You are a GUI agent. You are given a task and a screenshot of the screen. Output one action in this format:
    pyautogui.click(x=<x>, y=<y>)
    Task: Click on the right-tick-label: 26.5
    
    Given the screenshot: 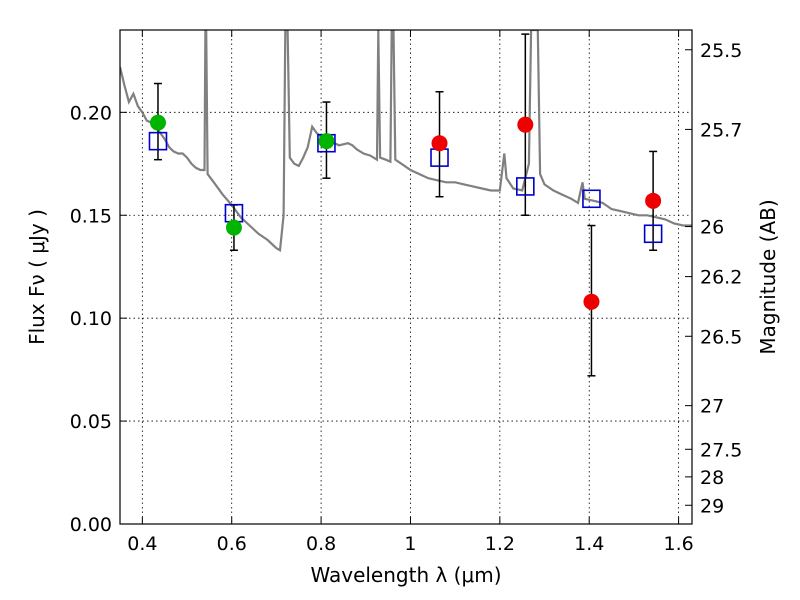 What is the action you would take?
    pyautogui.click(x=721, y=337)
    